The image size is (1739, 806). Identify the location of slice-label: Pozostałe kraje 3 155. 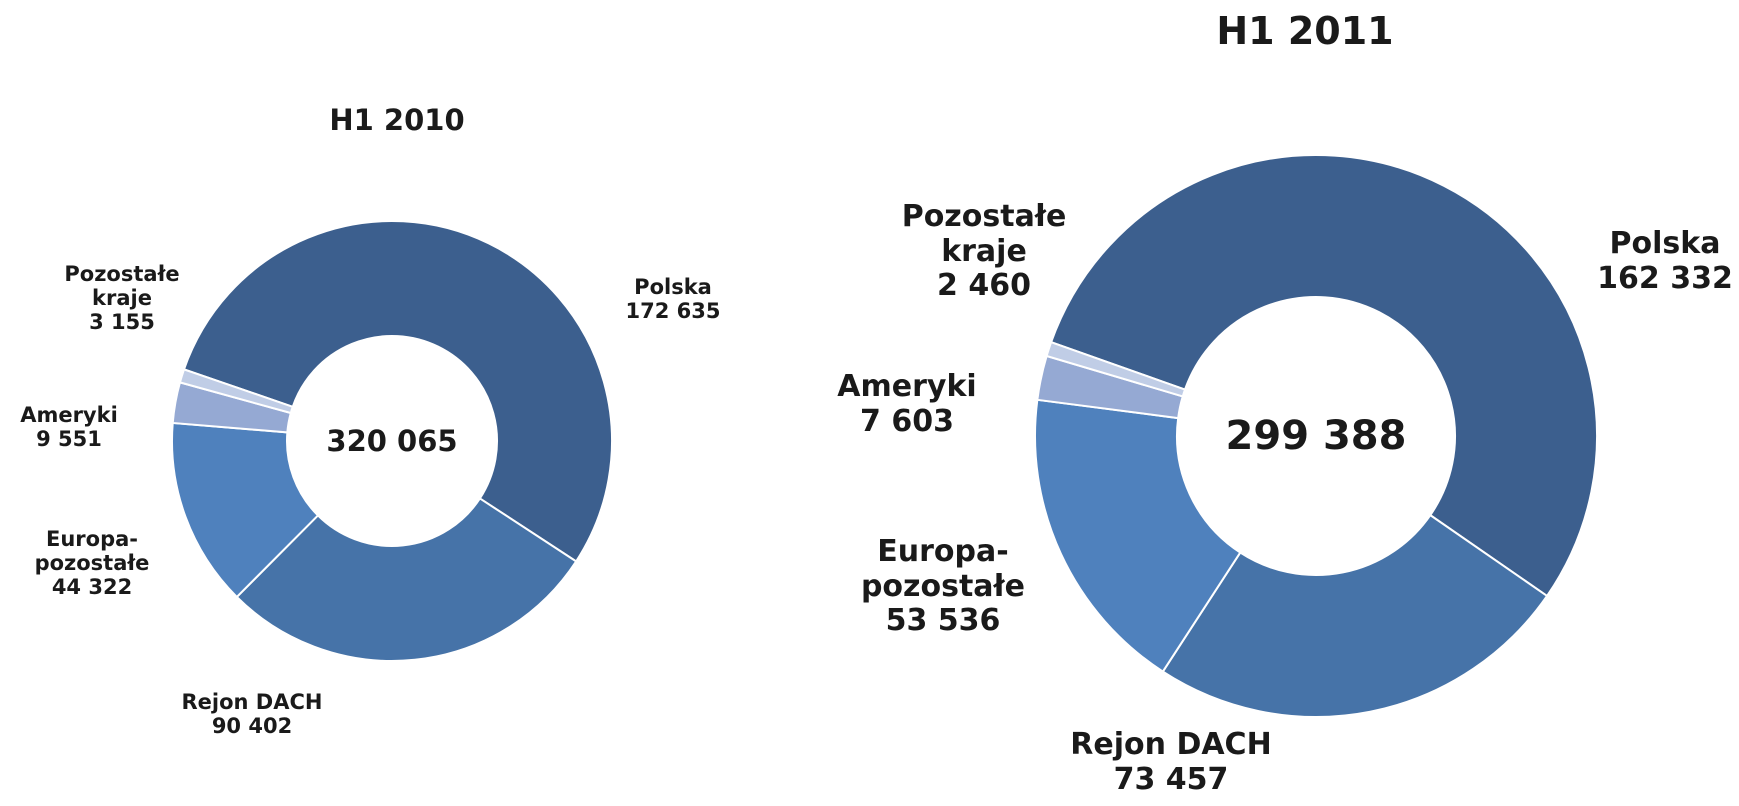
(122, 298).